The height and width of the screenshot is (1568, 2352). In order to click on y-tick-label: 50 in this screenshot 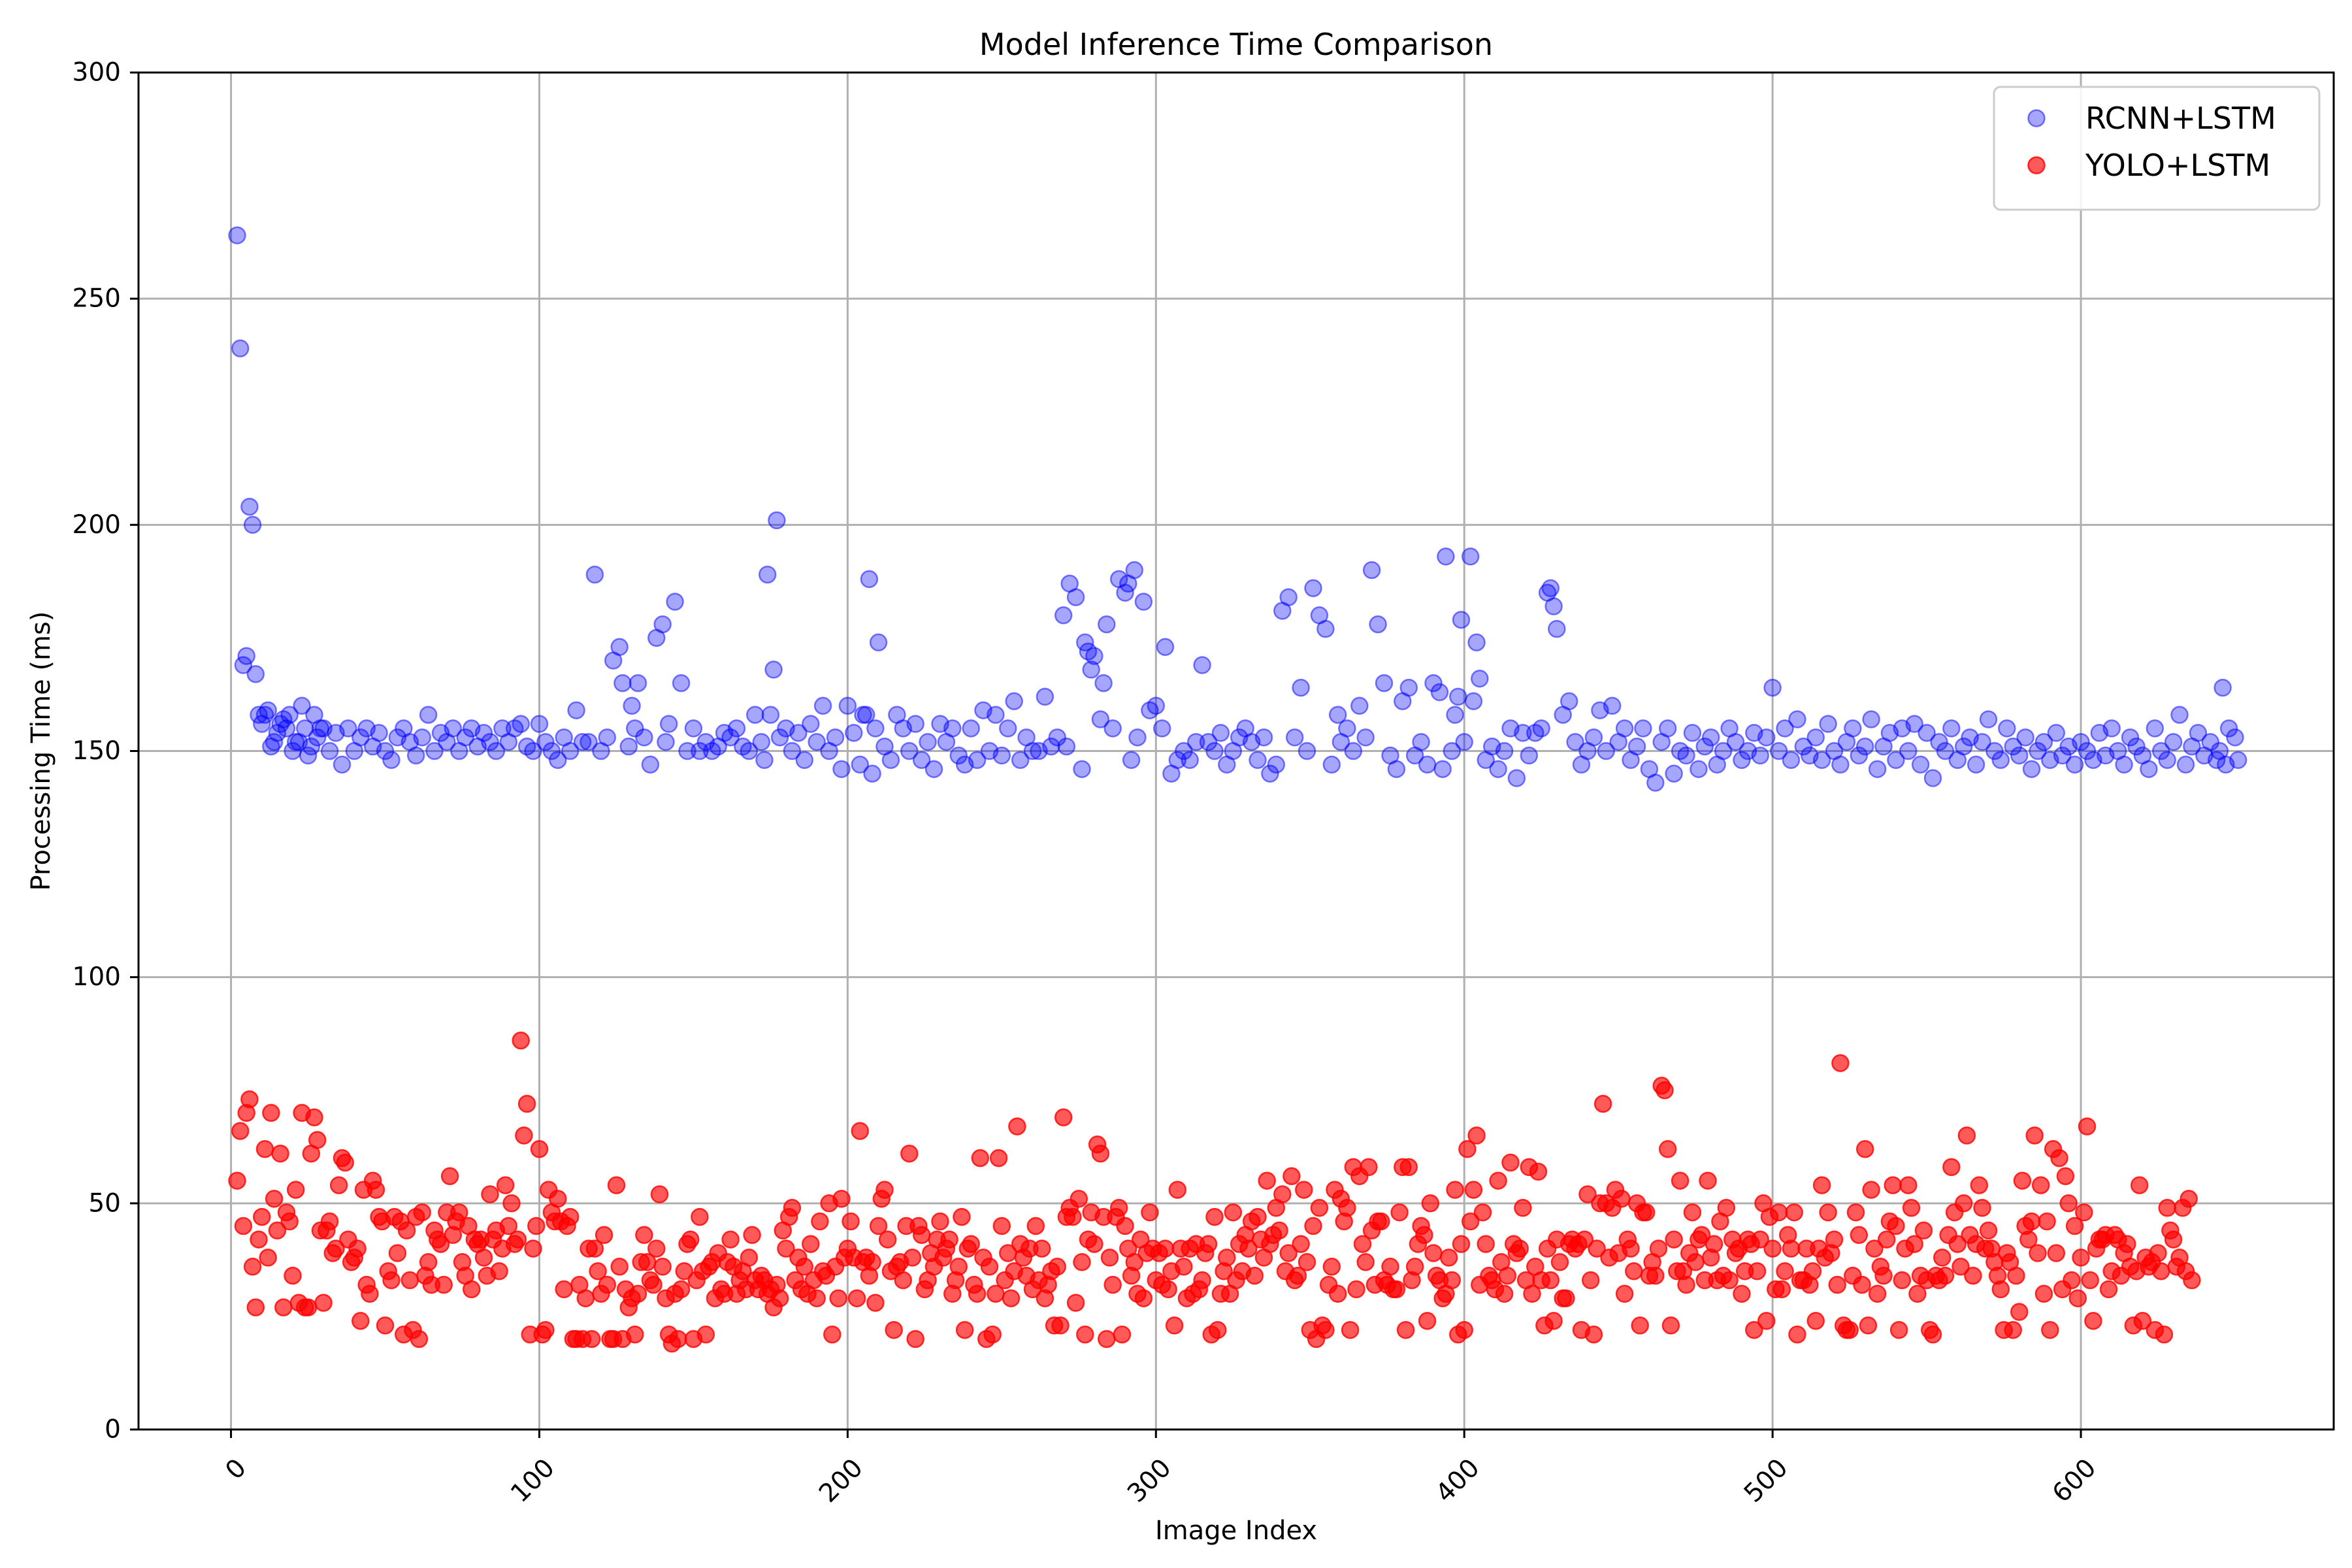, I will do `click(104, 1203)`.